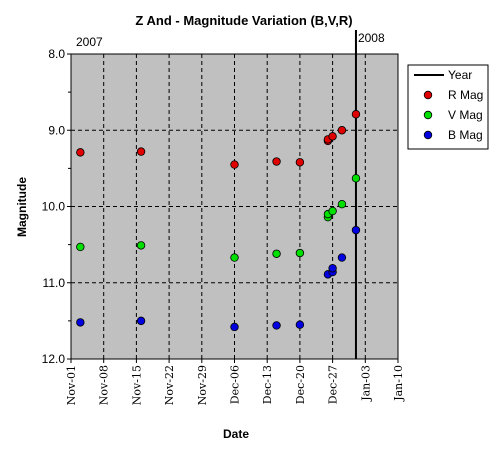 This screenshot has height=454, width=493. I want to click on x-tick-label: Nov-01, so click(71, 385).